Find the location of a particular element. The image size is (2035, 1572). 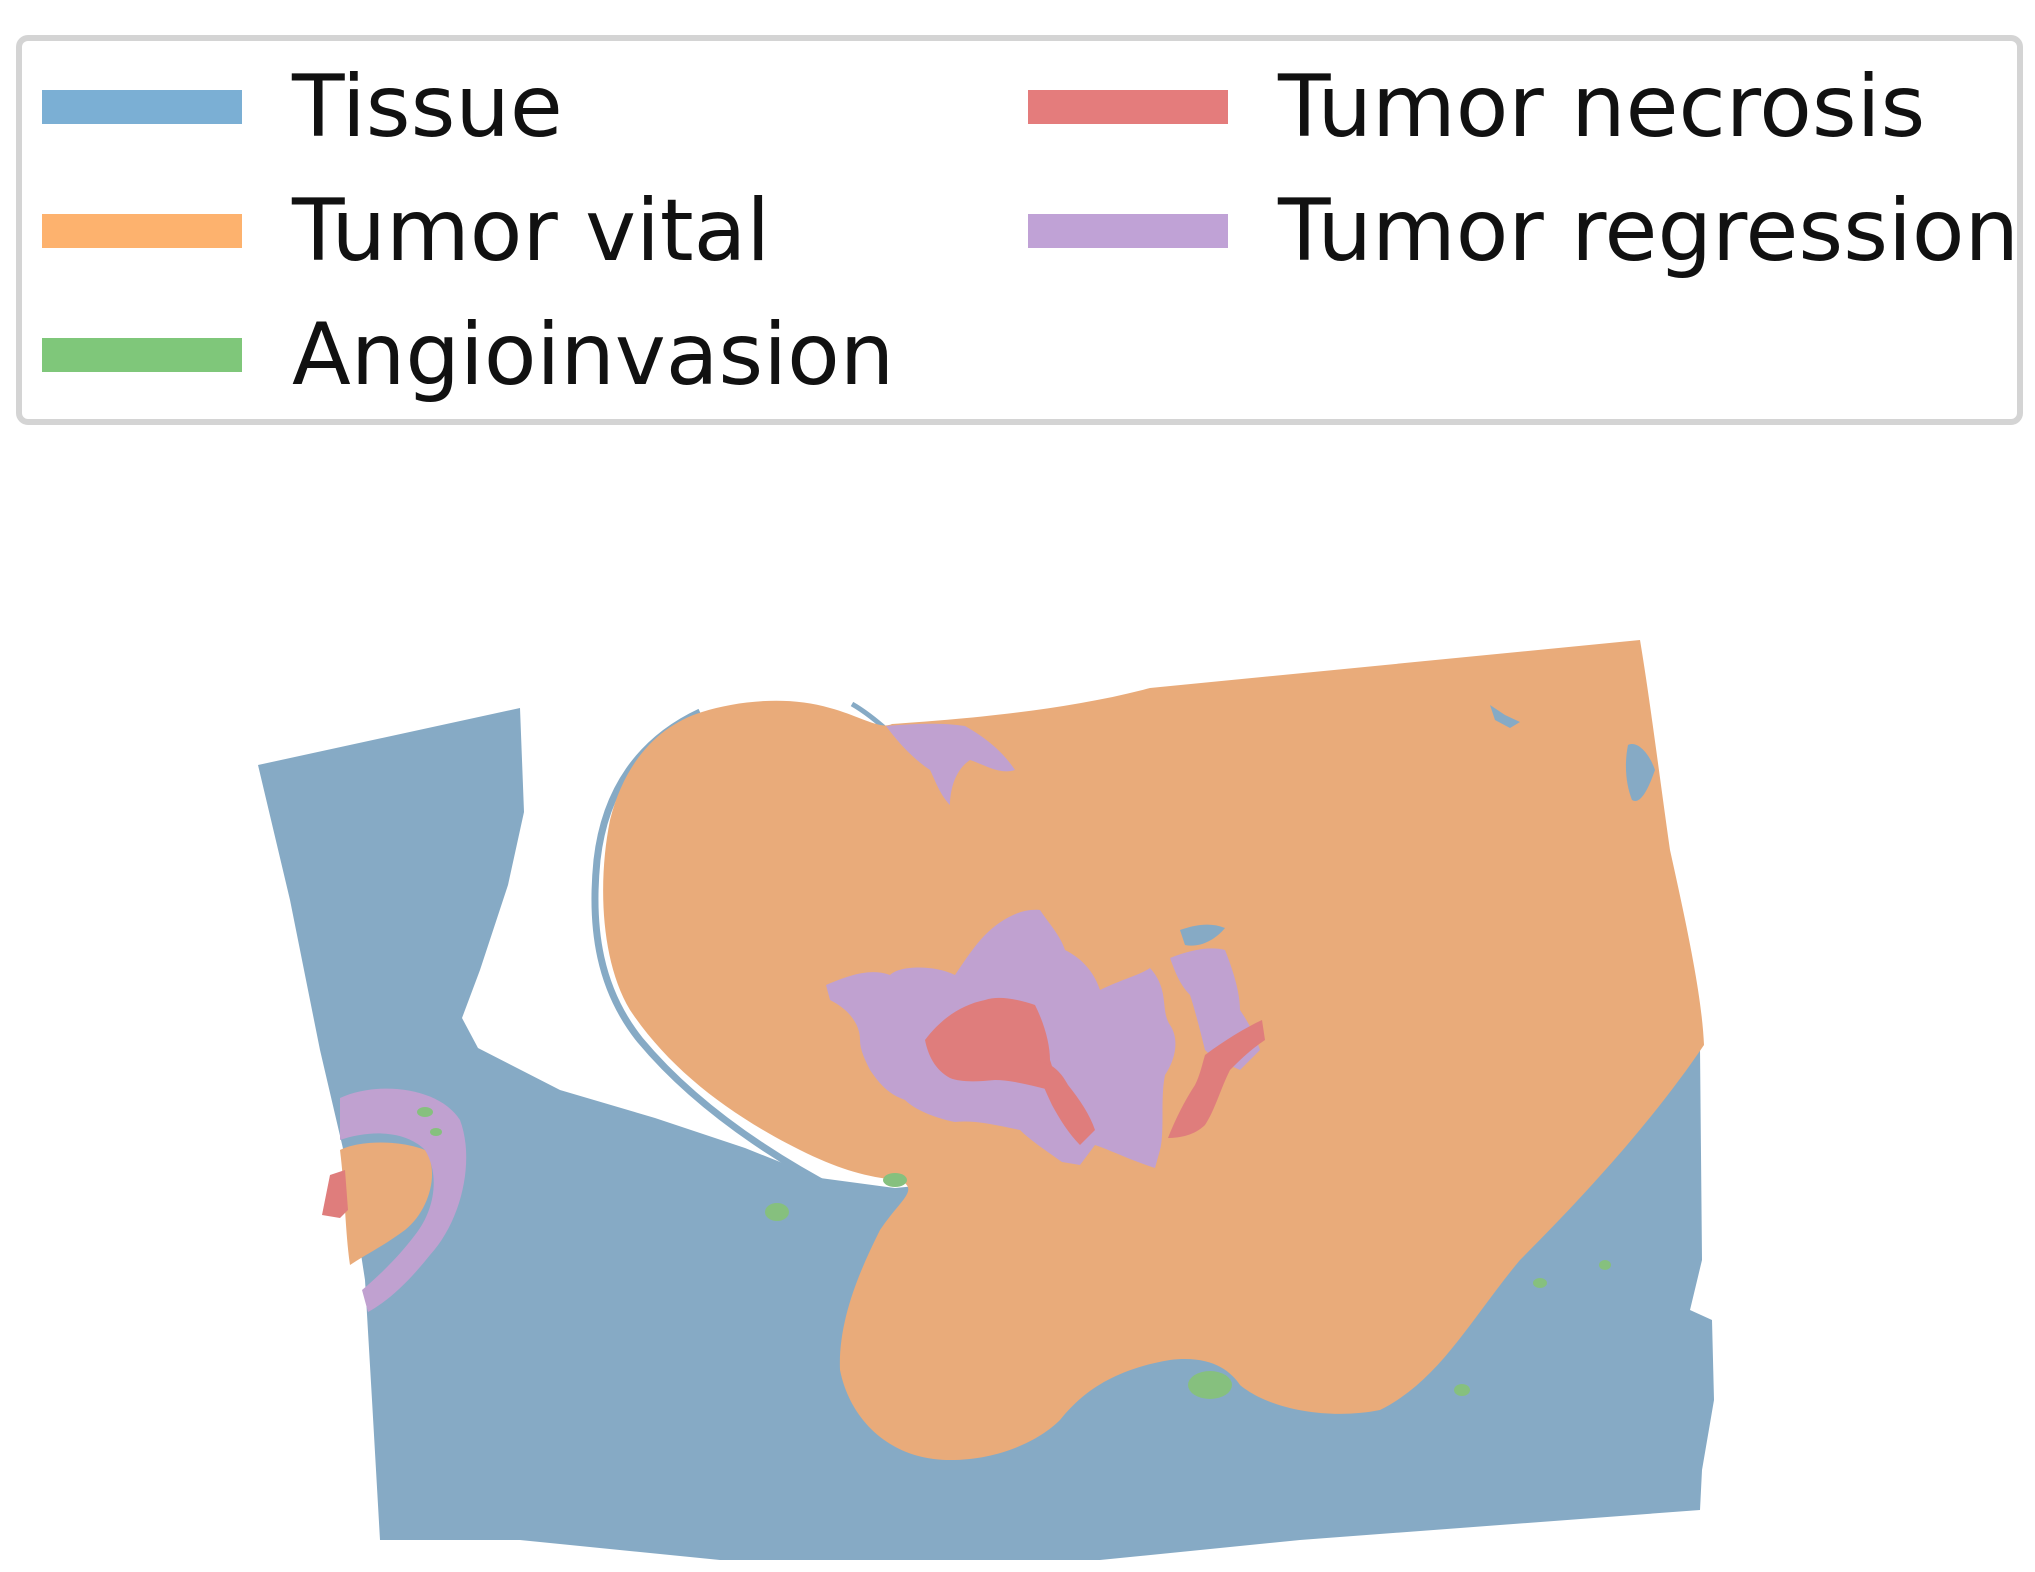

tumor-regression-left-ring is located at coordinates (403, 1200).